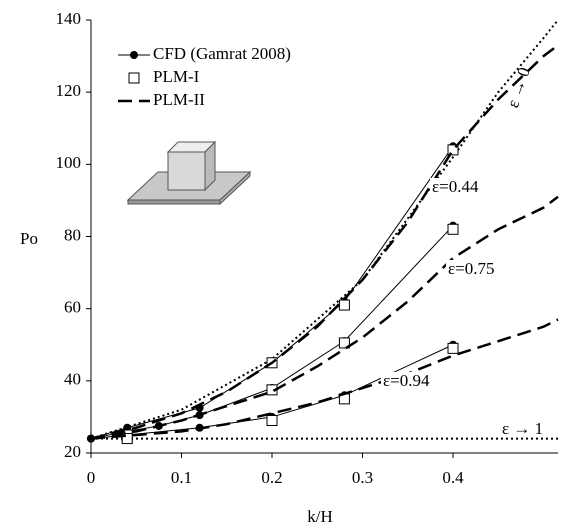 This screenshot has height=529, width=563. Describe the element at coordinates (518, 87) in the screenshot. I see `curve-label: ε → 0` at that location.